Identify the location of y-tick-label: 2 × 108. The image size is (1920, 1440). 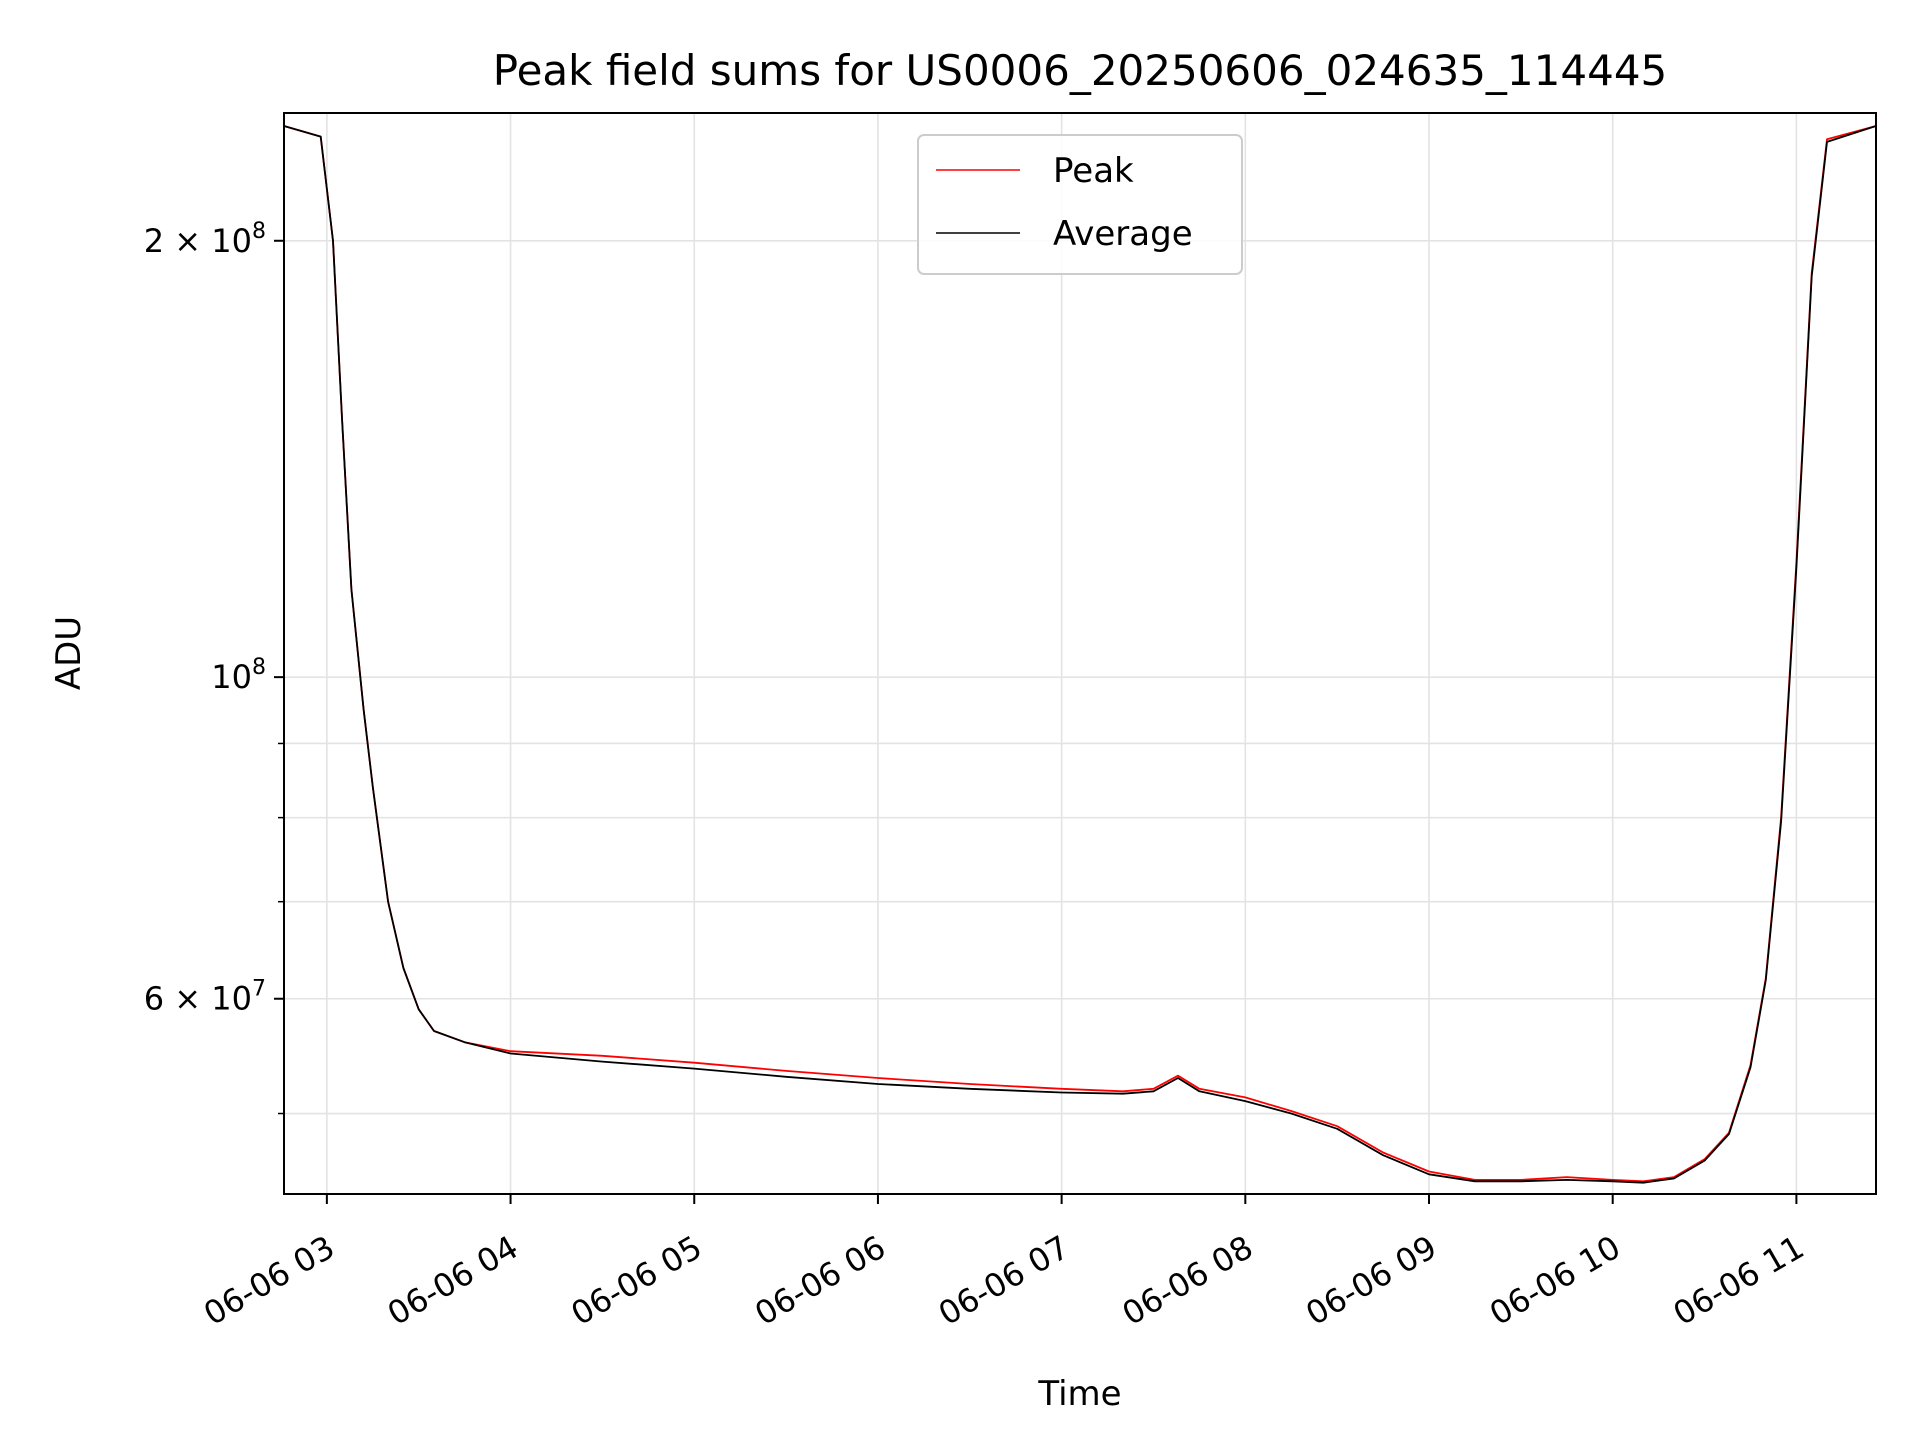
(205, 239).